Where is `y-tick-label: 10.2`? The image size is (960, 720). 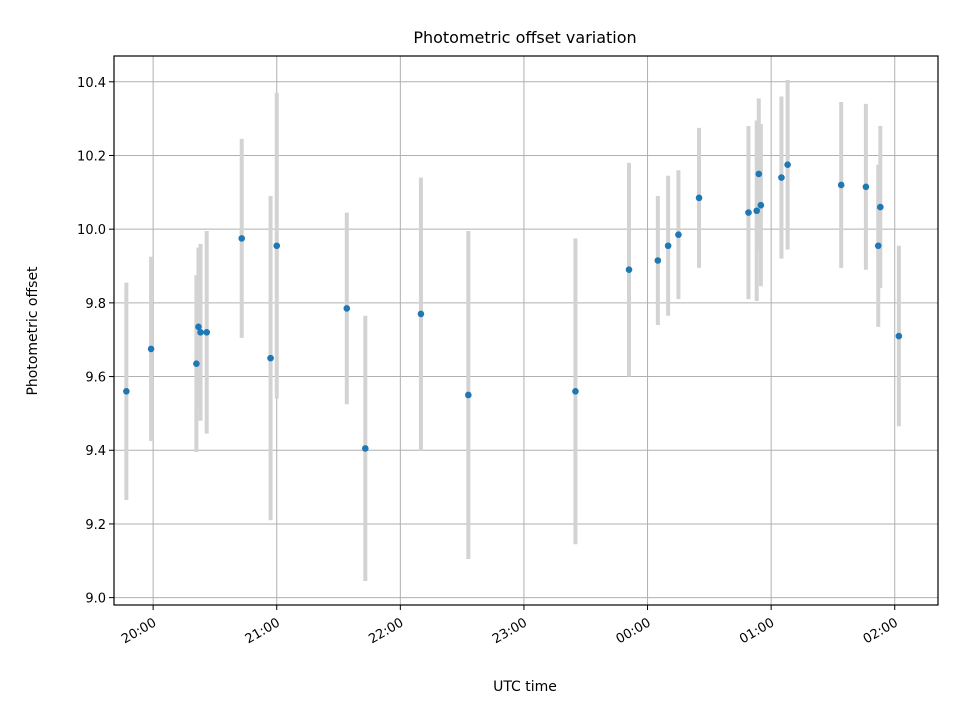 y-tick-label: 10.2 is located at coordinates (91, 156).